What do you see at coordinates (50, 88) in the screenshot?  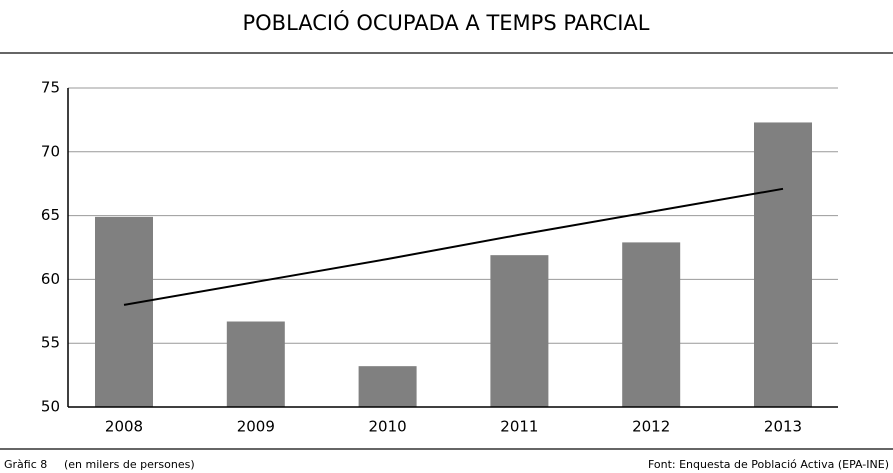 I see `y-tick-label: 75` at bounding box center [50, 88].